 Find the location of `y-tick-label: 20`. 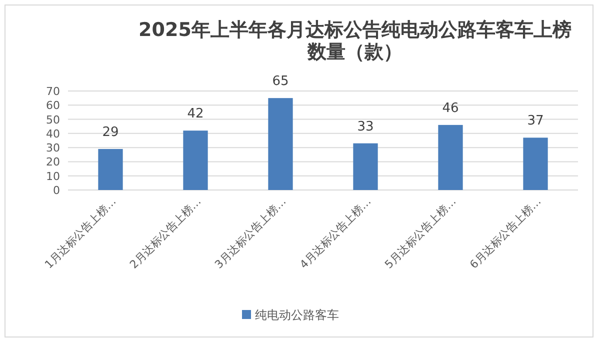

y-tick-label: 20 is located at coordinates (53, 162).